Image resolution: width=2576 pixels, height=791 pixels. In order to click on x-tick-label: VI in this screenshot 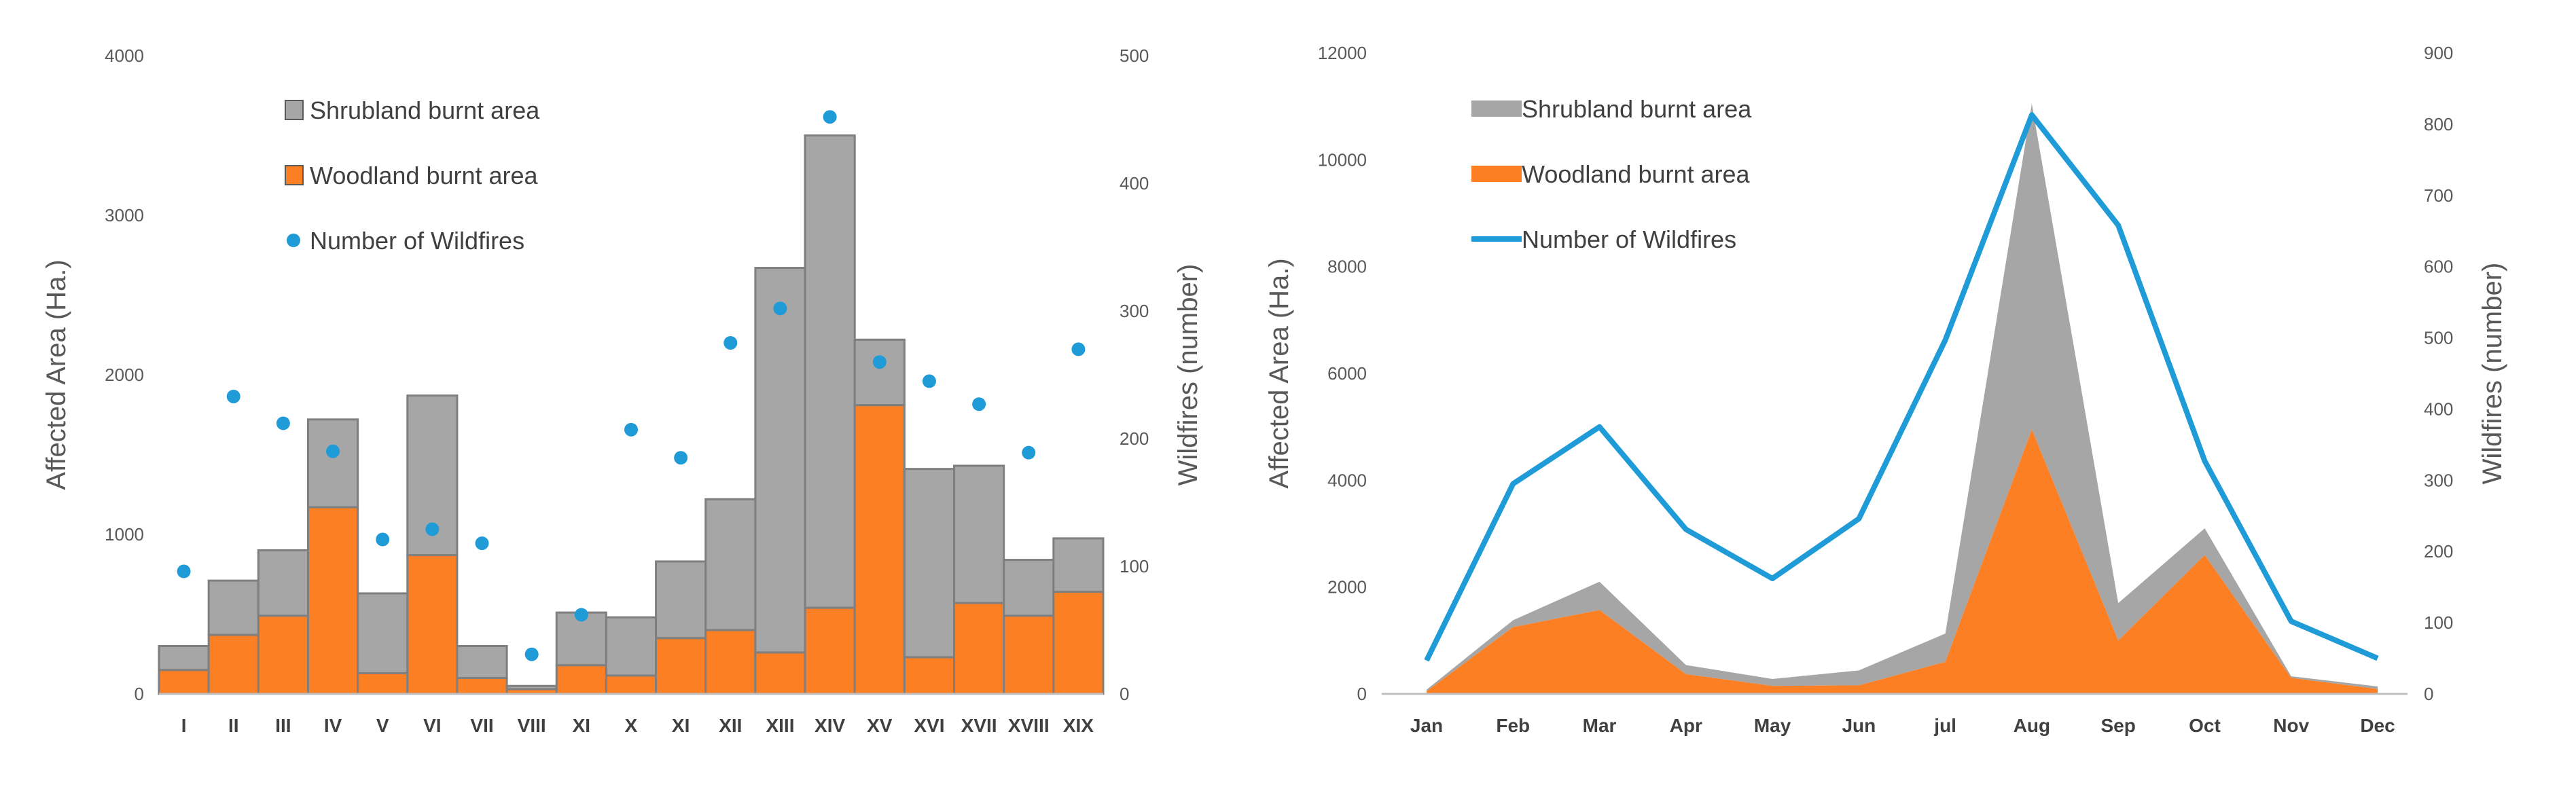, I will do `click(432, 725)`.